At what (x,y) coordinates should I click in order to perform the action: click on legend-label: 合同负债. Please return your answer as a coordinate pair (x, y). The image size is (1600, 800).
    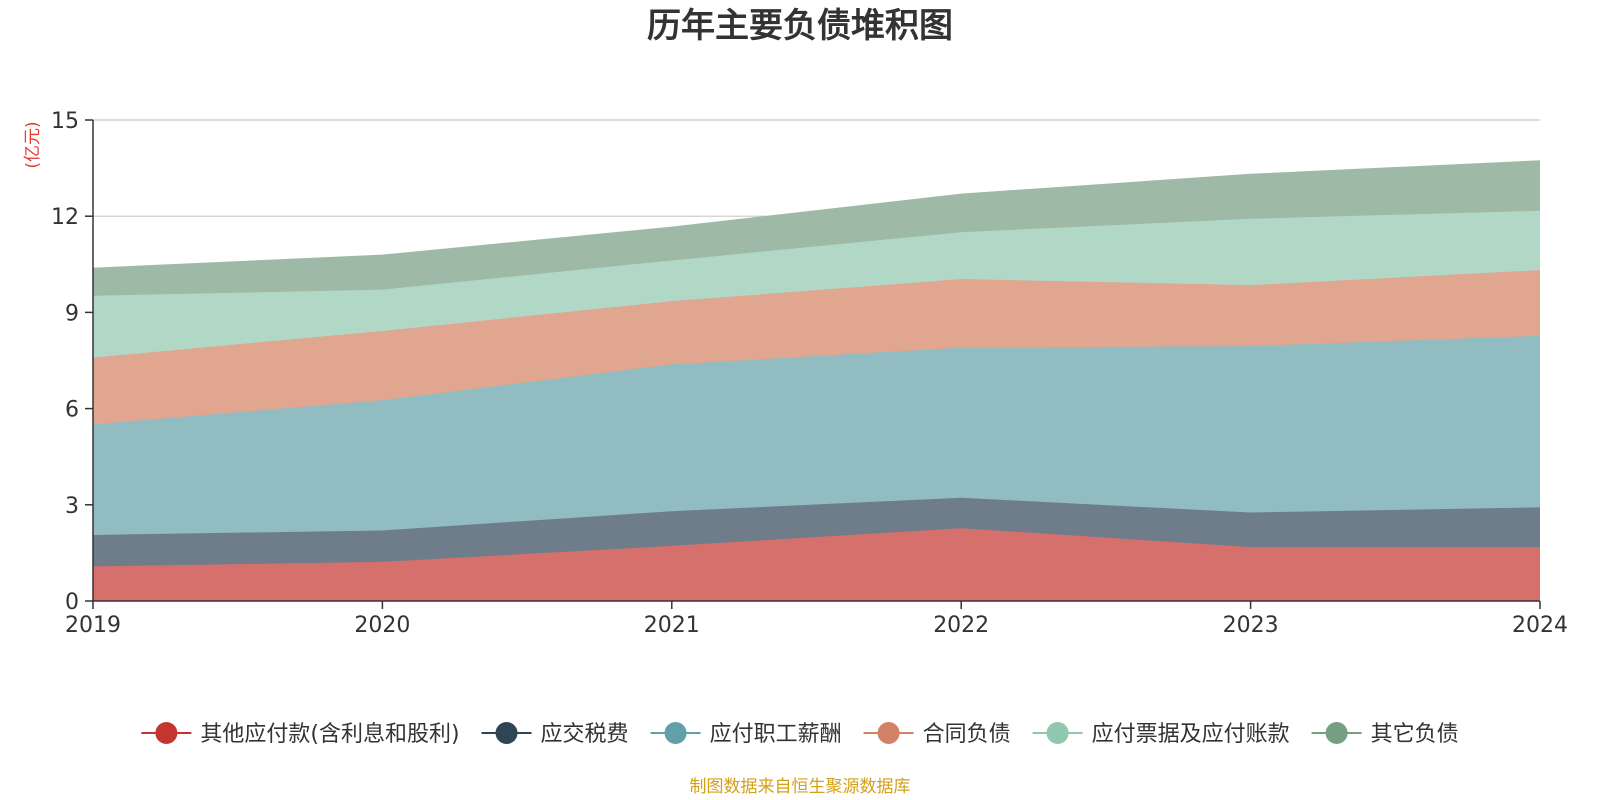
    Looking at the image, I should click on (967, 734).